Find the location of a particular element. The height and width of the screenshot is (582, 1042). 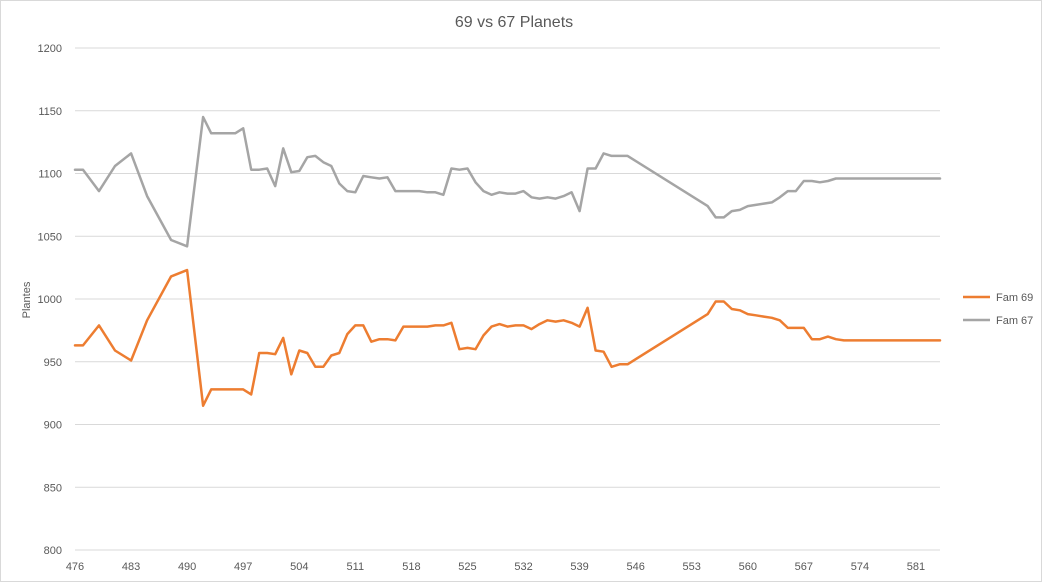

y-tick-label: 800 is located at coordinates (53, 551).